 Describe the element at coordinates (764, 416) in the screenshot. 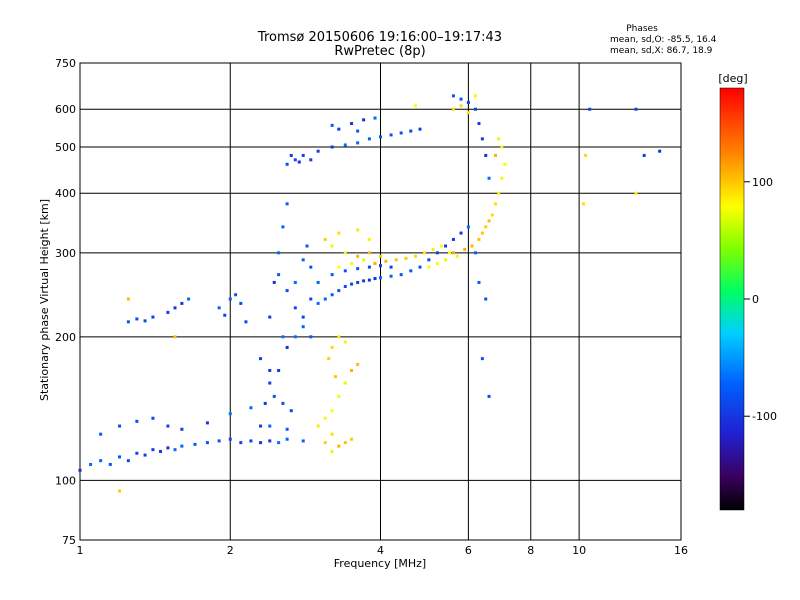

I see `colorbar-tick-label: -100` at that location.